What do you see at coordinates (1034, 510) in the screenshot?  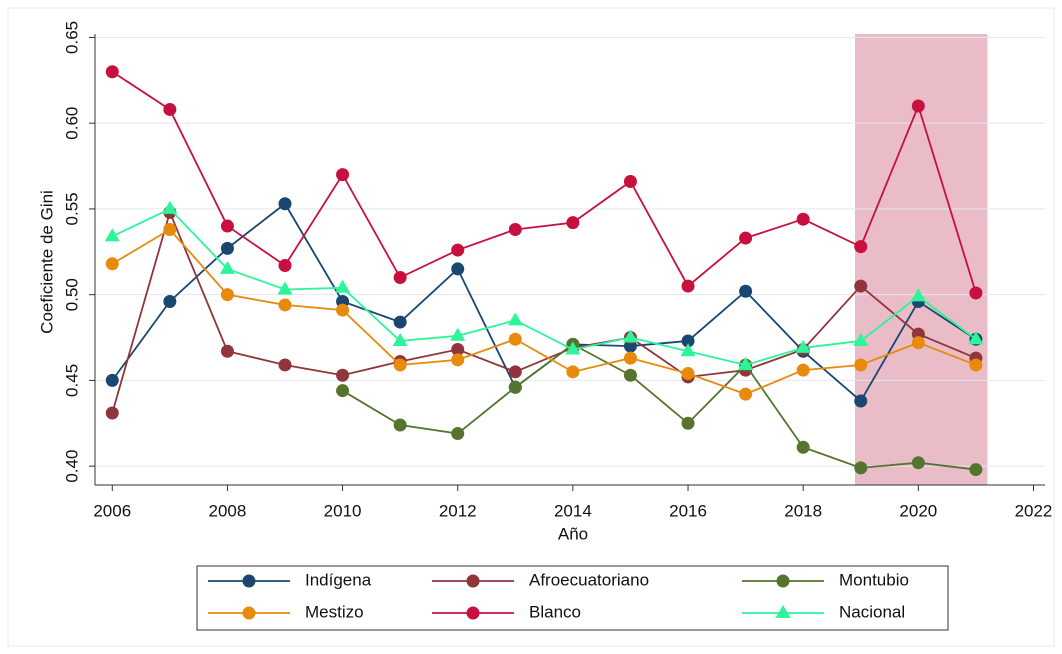 I see `x-tick-label: 2022` at bounding box center [1034, 510].